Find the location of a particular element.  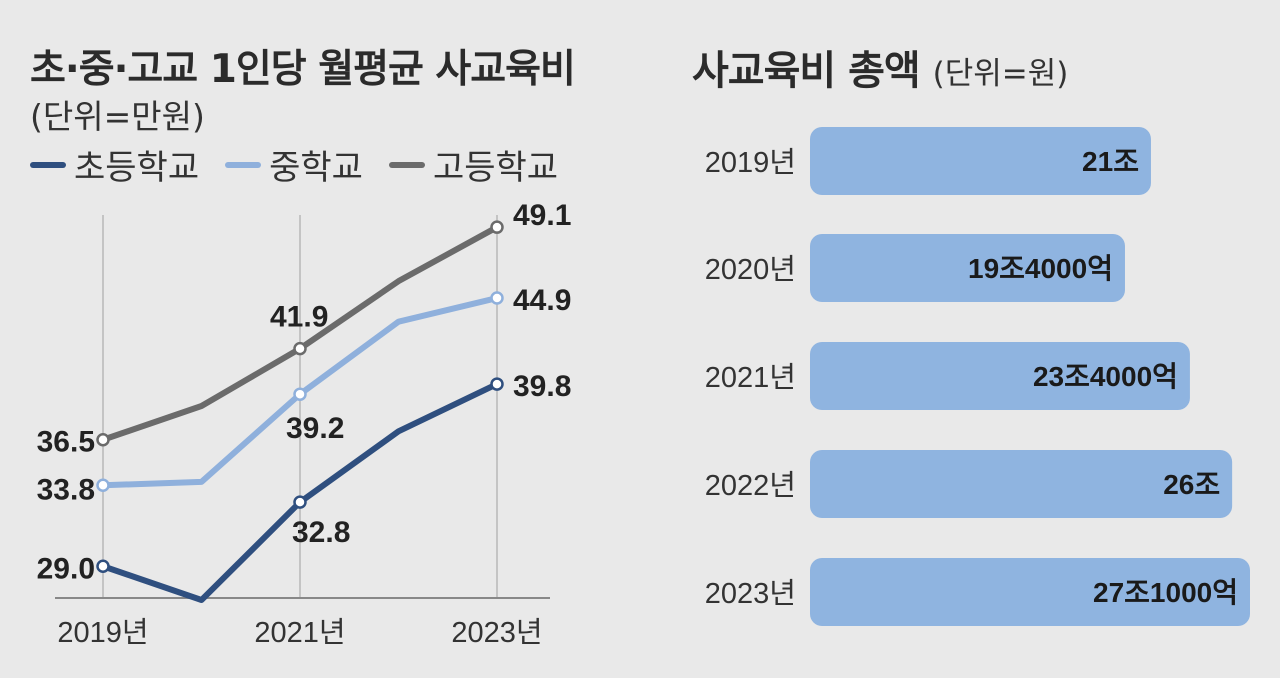

bar-value-label: 19조4000억 is located at coordinates (1040, 268).